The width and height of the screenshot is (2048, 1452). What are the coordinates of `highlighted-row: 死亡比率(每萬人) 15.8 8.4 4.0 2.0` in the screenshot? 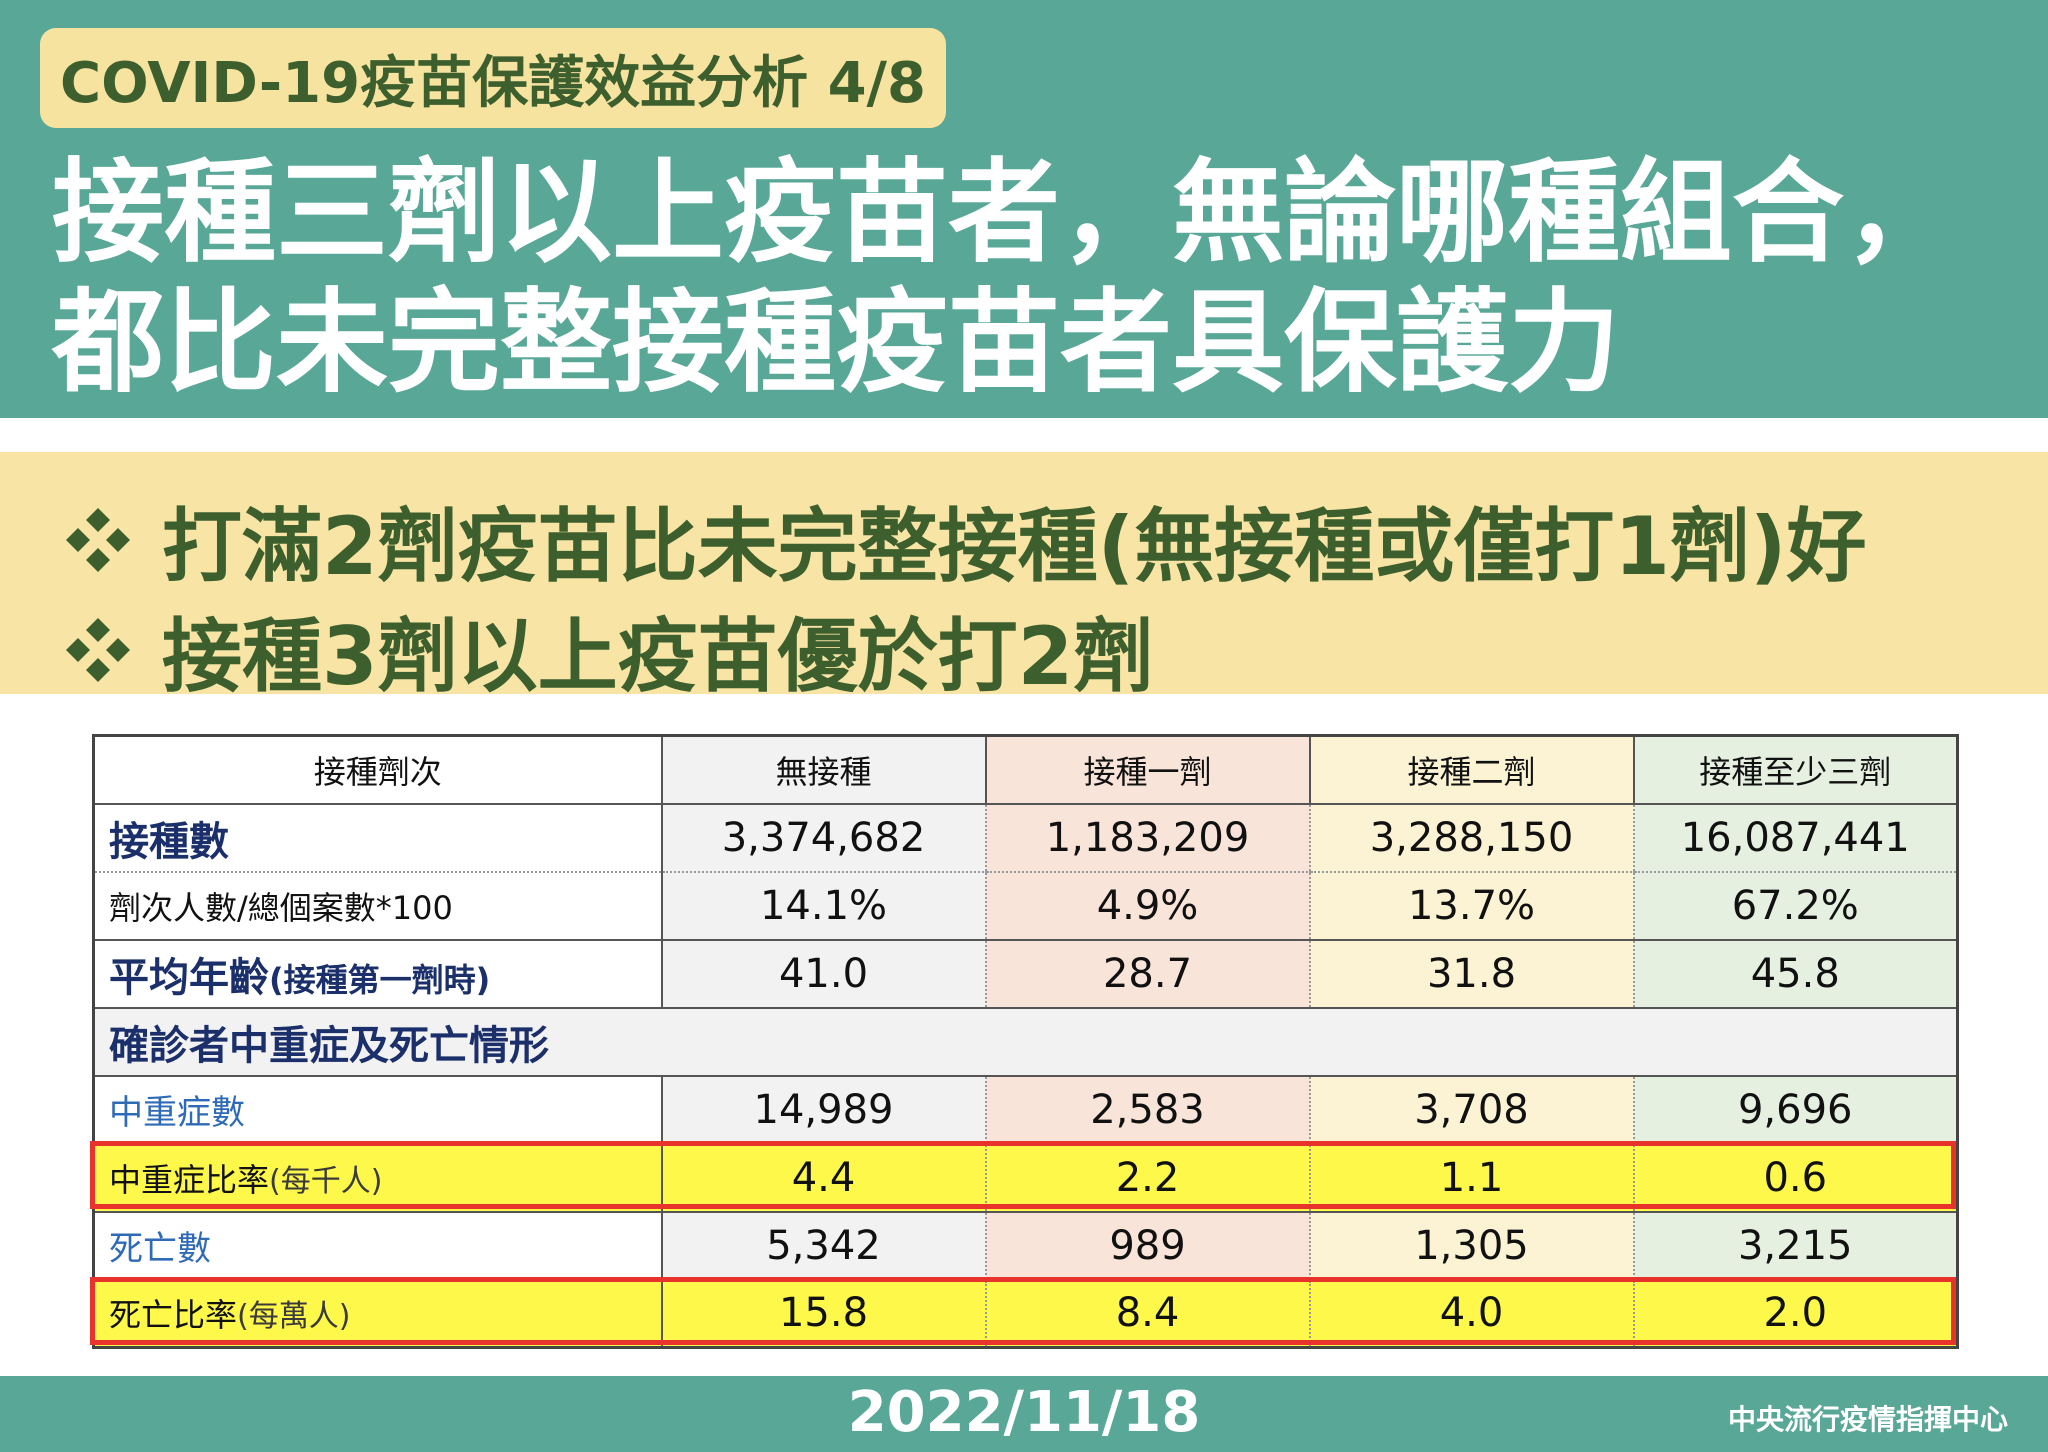 It's located at (1025, 1314).